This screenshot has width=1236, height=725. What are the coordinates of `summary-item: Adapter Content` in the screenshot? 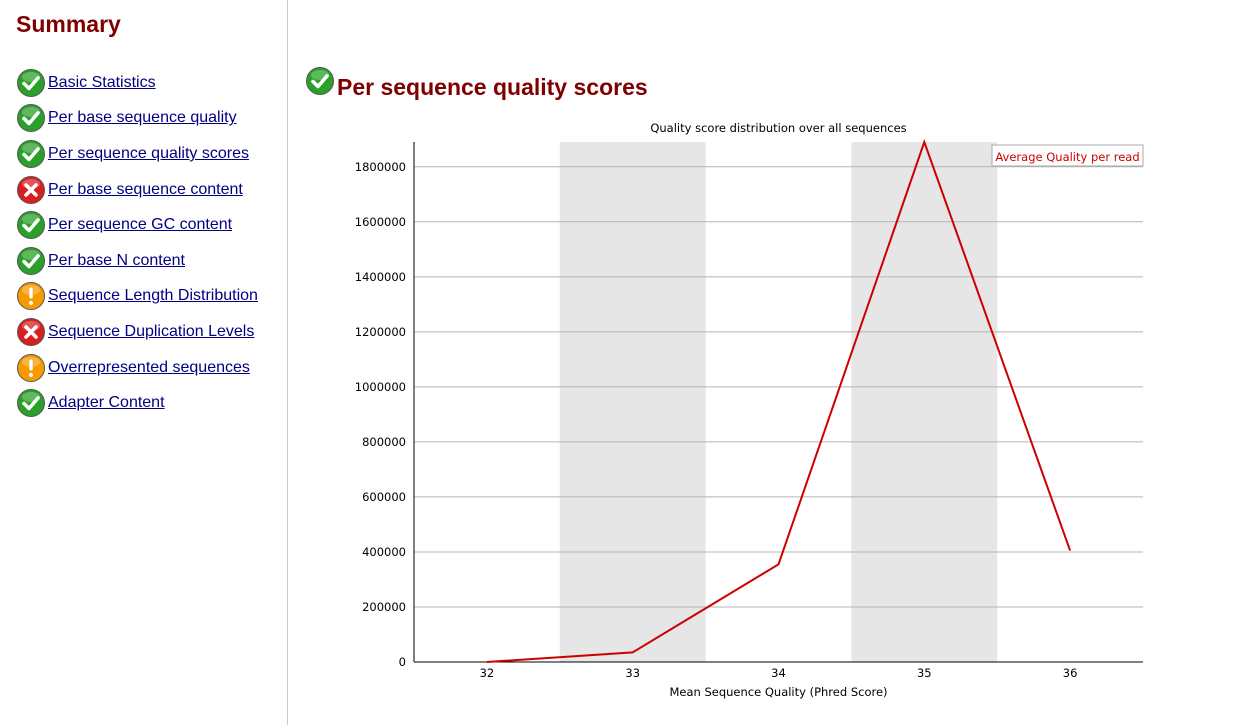 It's located at (137, 403).